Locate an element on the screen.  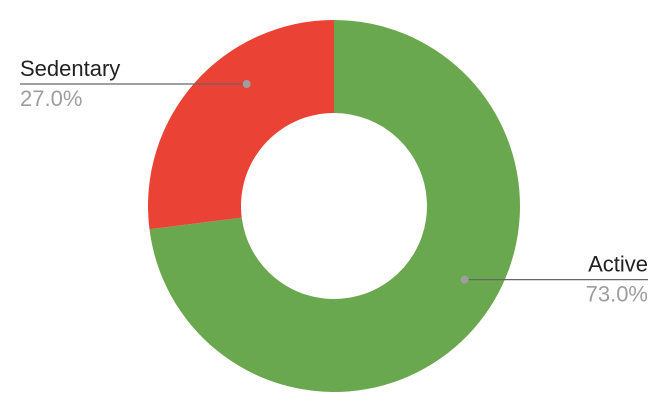
label-sedentary-group: Sedentary 27.0% is located at coordinates (135, 83).